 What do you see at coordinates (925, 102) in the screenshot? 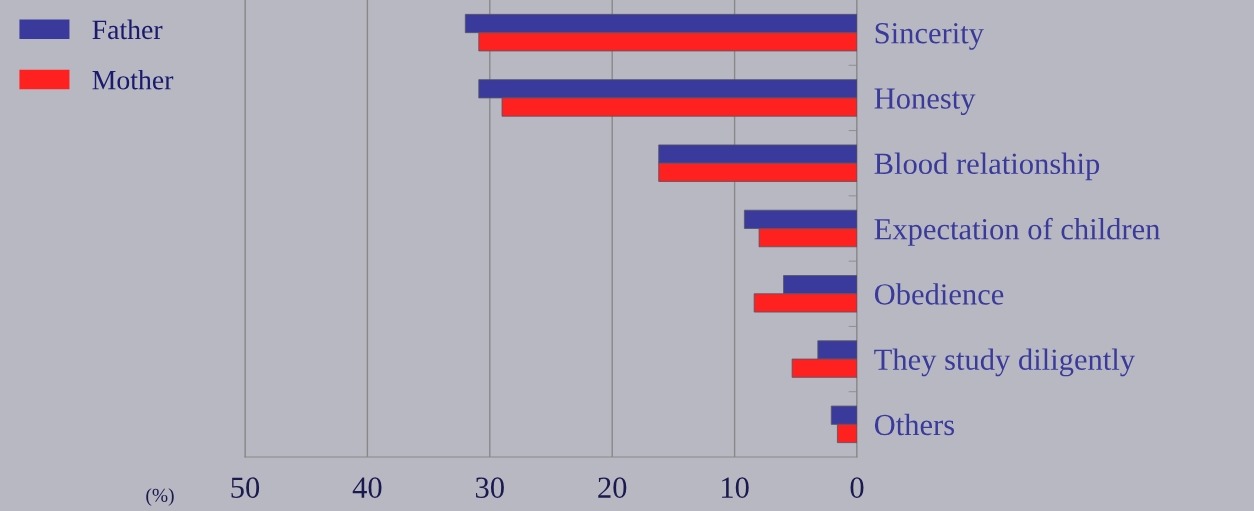
I see `y-tick-label: Honesty` at bounding box center [925, 102].